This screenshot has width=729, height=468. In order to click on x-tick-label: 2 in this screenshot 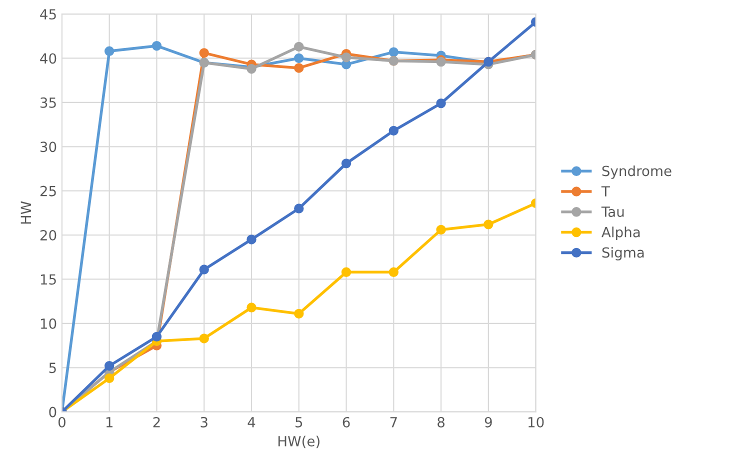, I will do `click(156, 422)`.